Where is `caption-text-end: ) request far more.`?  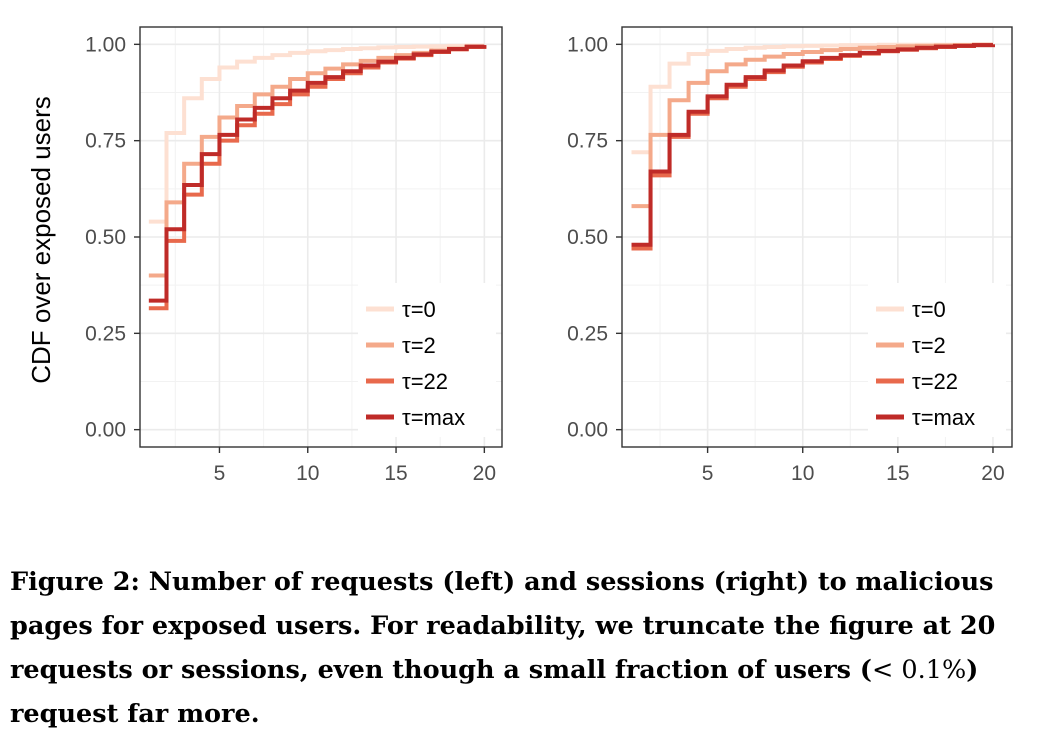
caption-text-end: ) request far more. is located at coordinates (494, 692).